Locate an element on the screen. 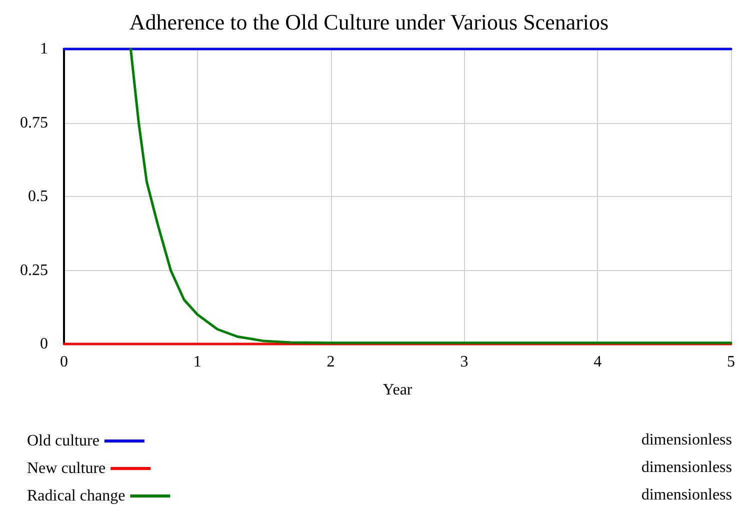  x-tick-label: 1 is located at coordinates (197, 362).